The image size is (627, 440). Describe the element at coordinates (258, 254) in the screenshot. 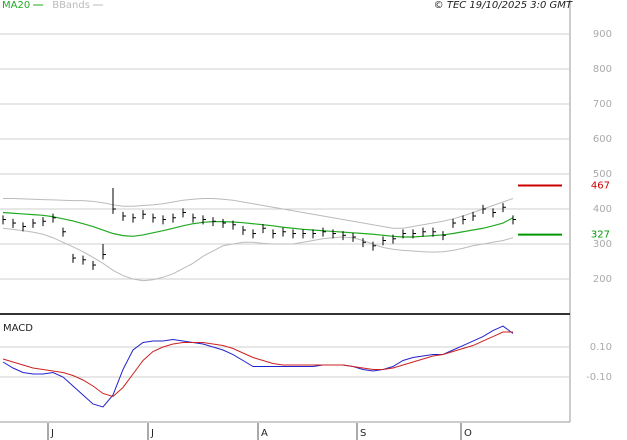

I see `band-lower` at that location.